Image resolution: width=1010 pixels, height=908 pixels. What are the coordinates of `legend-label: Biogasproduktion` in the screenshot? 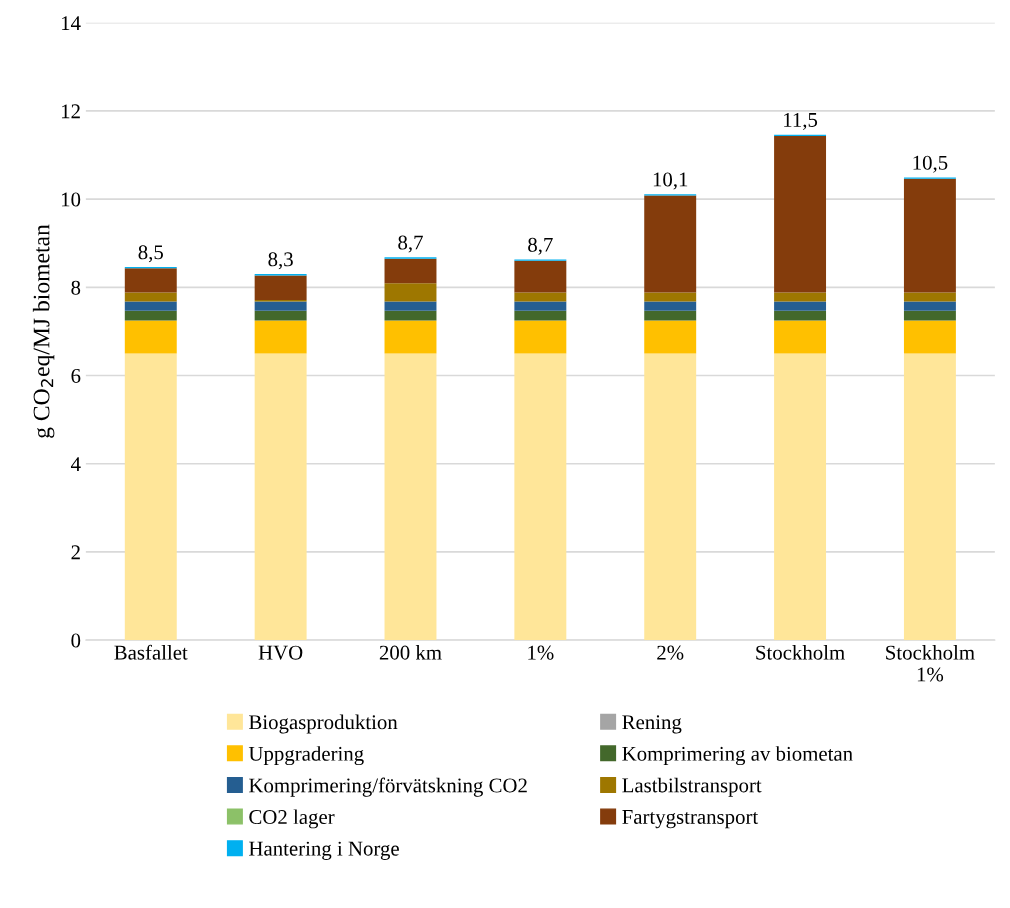 It's located at (323, 724).